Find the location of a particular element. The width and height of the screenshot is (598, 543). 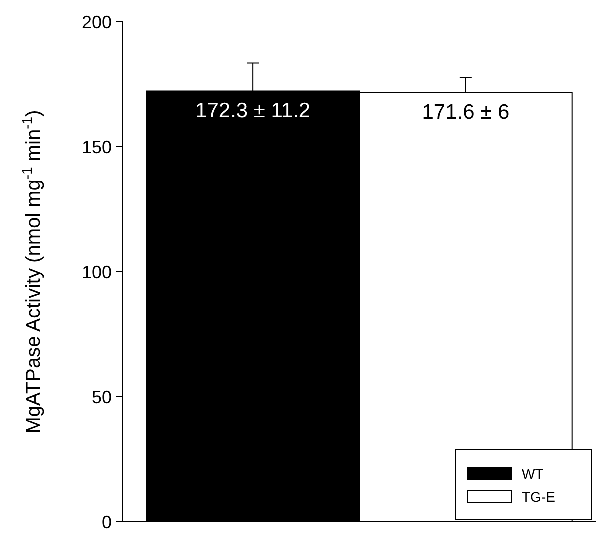

y-tick-label: 200 is located at coordinates (97, 22).